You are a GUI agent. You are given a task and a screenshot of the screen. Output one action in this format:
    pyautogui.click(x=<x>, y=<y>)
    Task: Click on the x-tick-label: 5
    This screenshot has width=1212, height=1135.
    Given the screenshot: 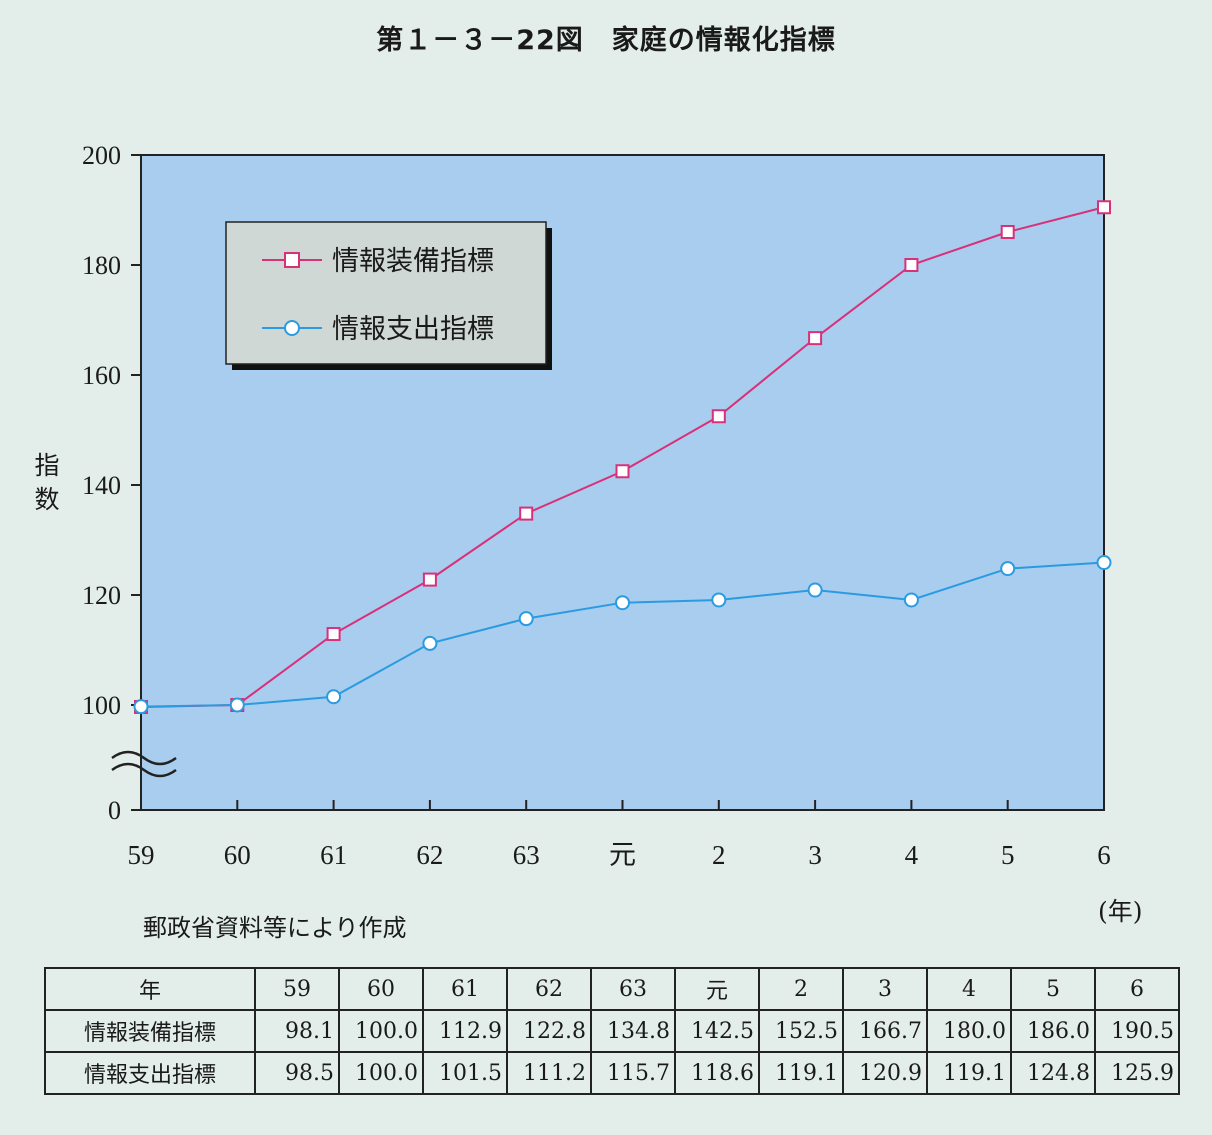 What is the action you would take?
    pyautogui.click(x=1008, y=855)
    